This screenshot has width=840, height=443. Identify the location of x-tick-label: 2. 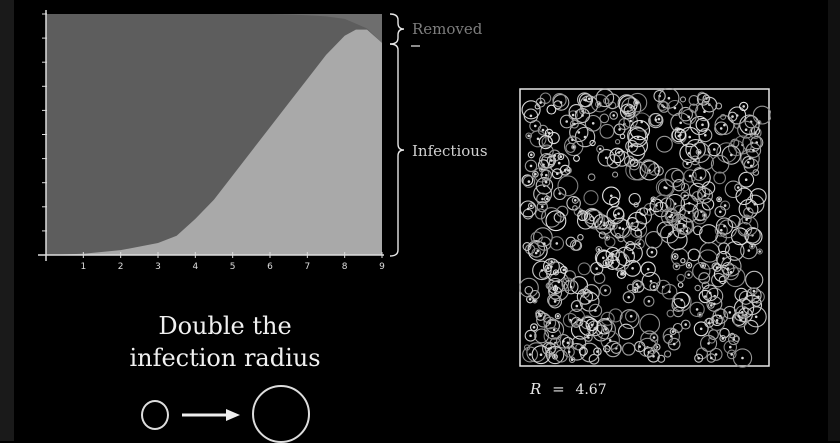
(121, 267).